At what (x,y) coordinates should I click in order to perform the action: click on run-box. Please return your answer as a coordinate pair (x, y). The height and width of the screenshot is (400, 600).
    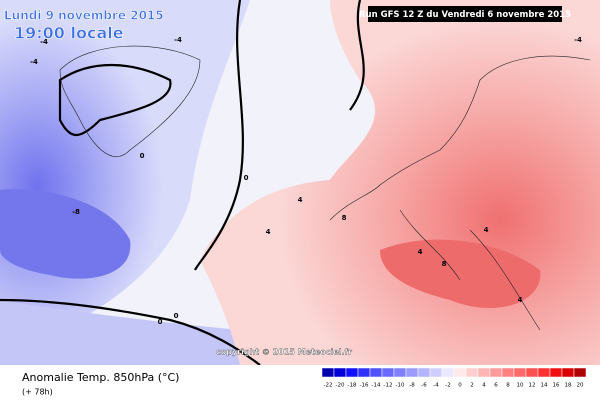
    Looking at the image, I should click on (465, 14).